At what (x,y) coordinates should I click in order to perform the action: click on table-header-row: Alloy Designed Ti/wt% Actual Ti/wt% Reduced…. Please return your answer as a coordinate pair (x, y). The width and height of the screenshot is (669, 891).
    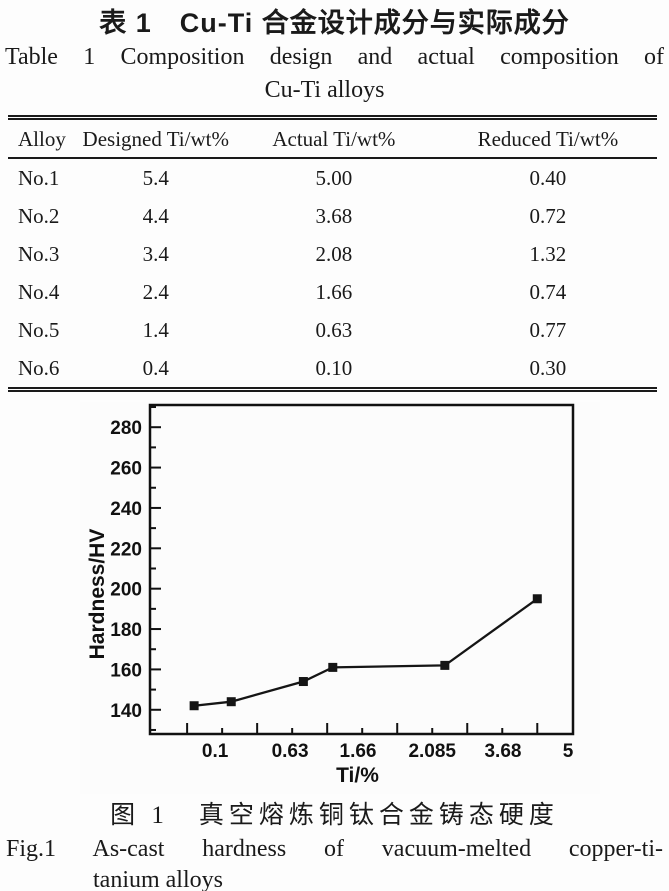
    Looking at the image, I should click on (332, 138).